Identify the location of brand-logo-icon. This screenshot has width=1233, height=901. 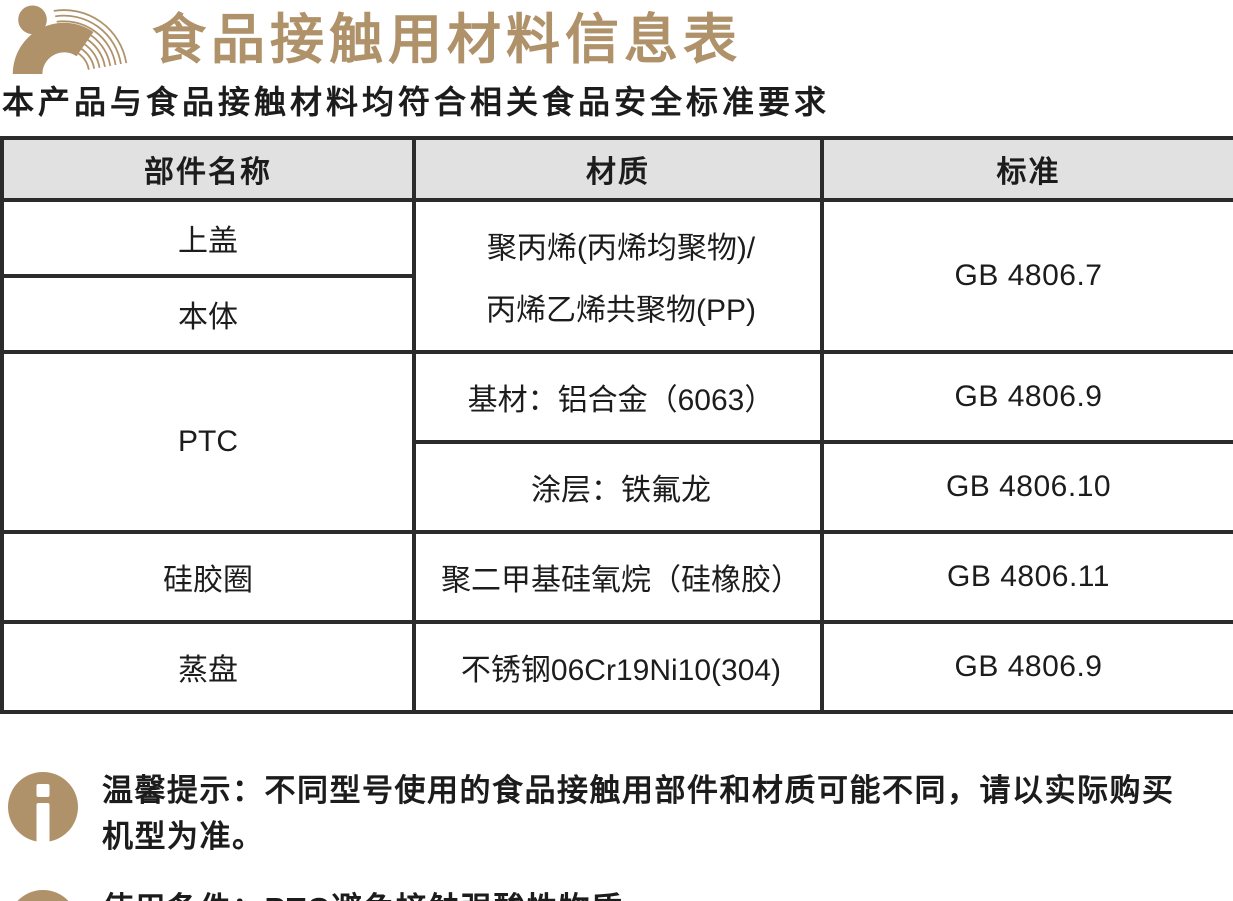
(71, 40).